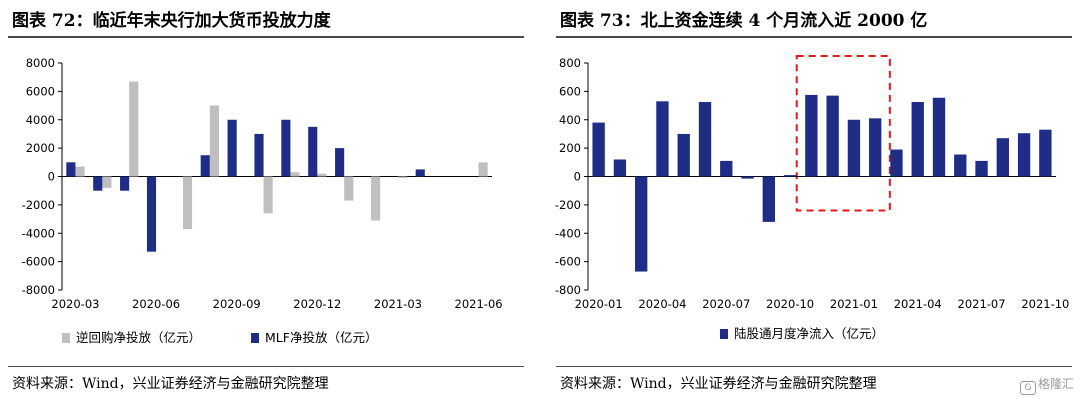  I want to click on x-tick-label: 2021-07, so click(982, 304).